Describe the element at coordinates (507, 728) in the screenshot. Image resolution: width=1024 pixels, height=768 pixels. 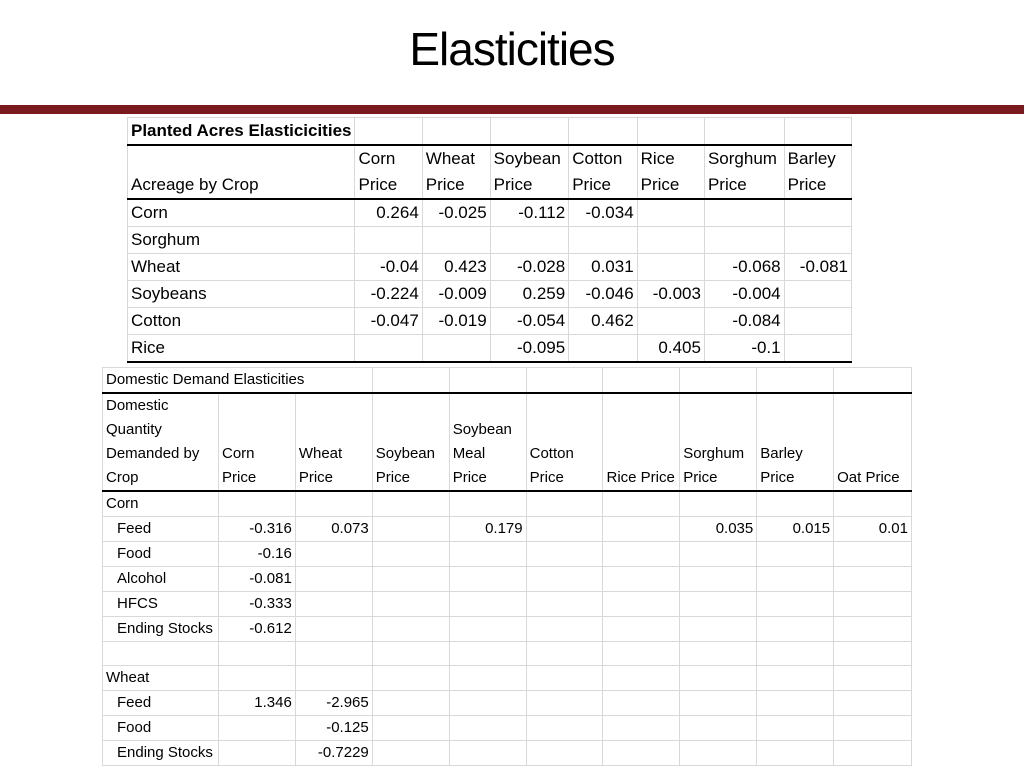
I see `table-row: Food -0.125` at that location.